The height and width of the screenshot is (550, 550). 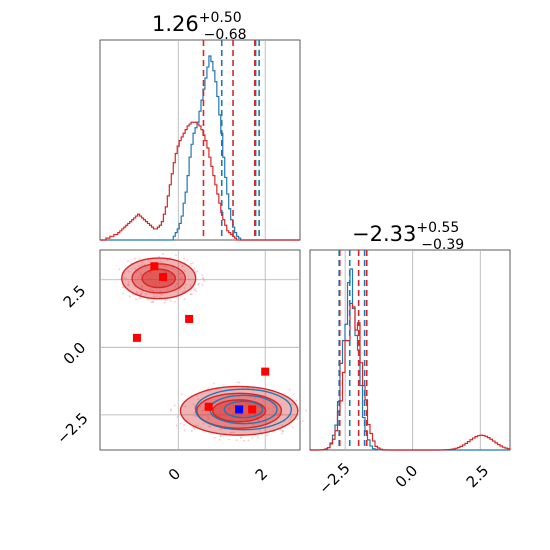 I want to click on blue-contour-inner, so click(x=243, y=409).